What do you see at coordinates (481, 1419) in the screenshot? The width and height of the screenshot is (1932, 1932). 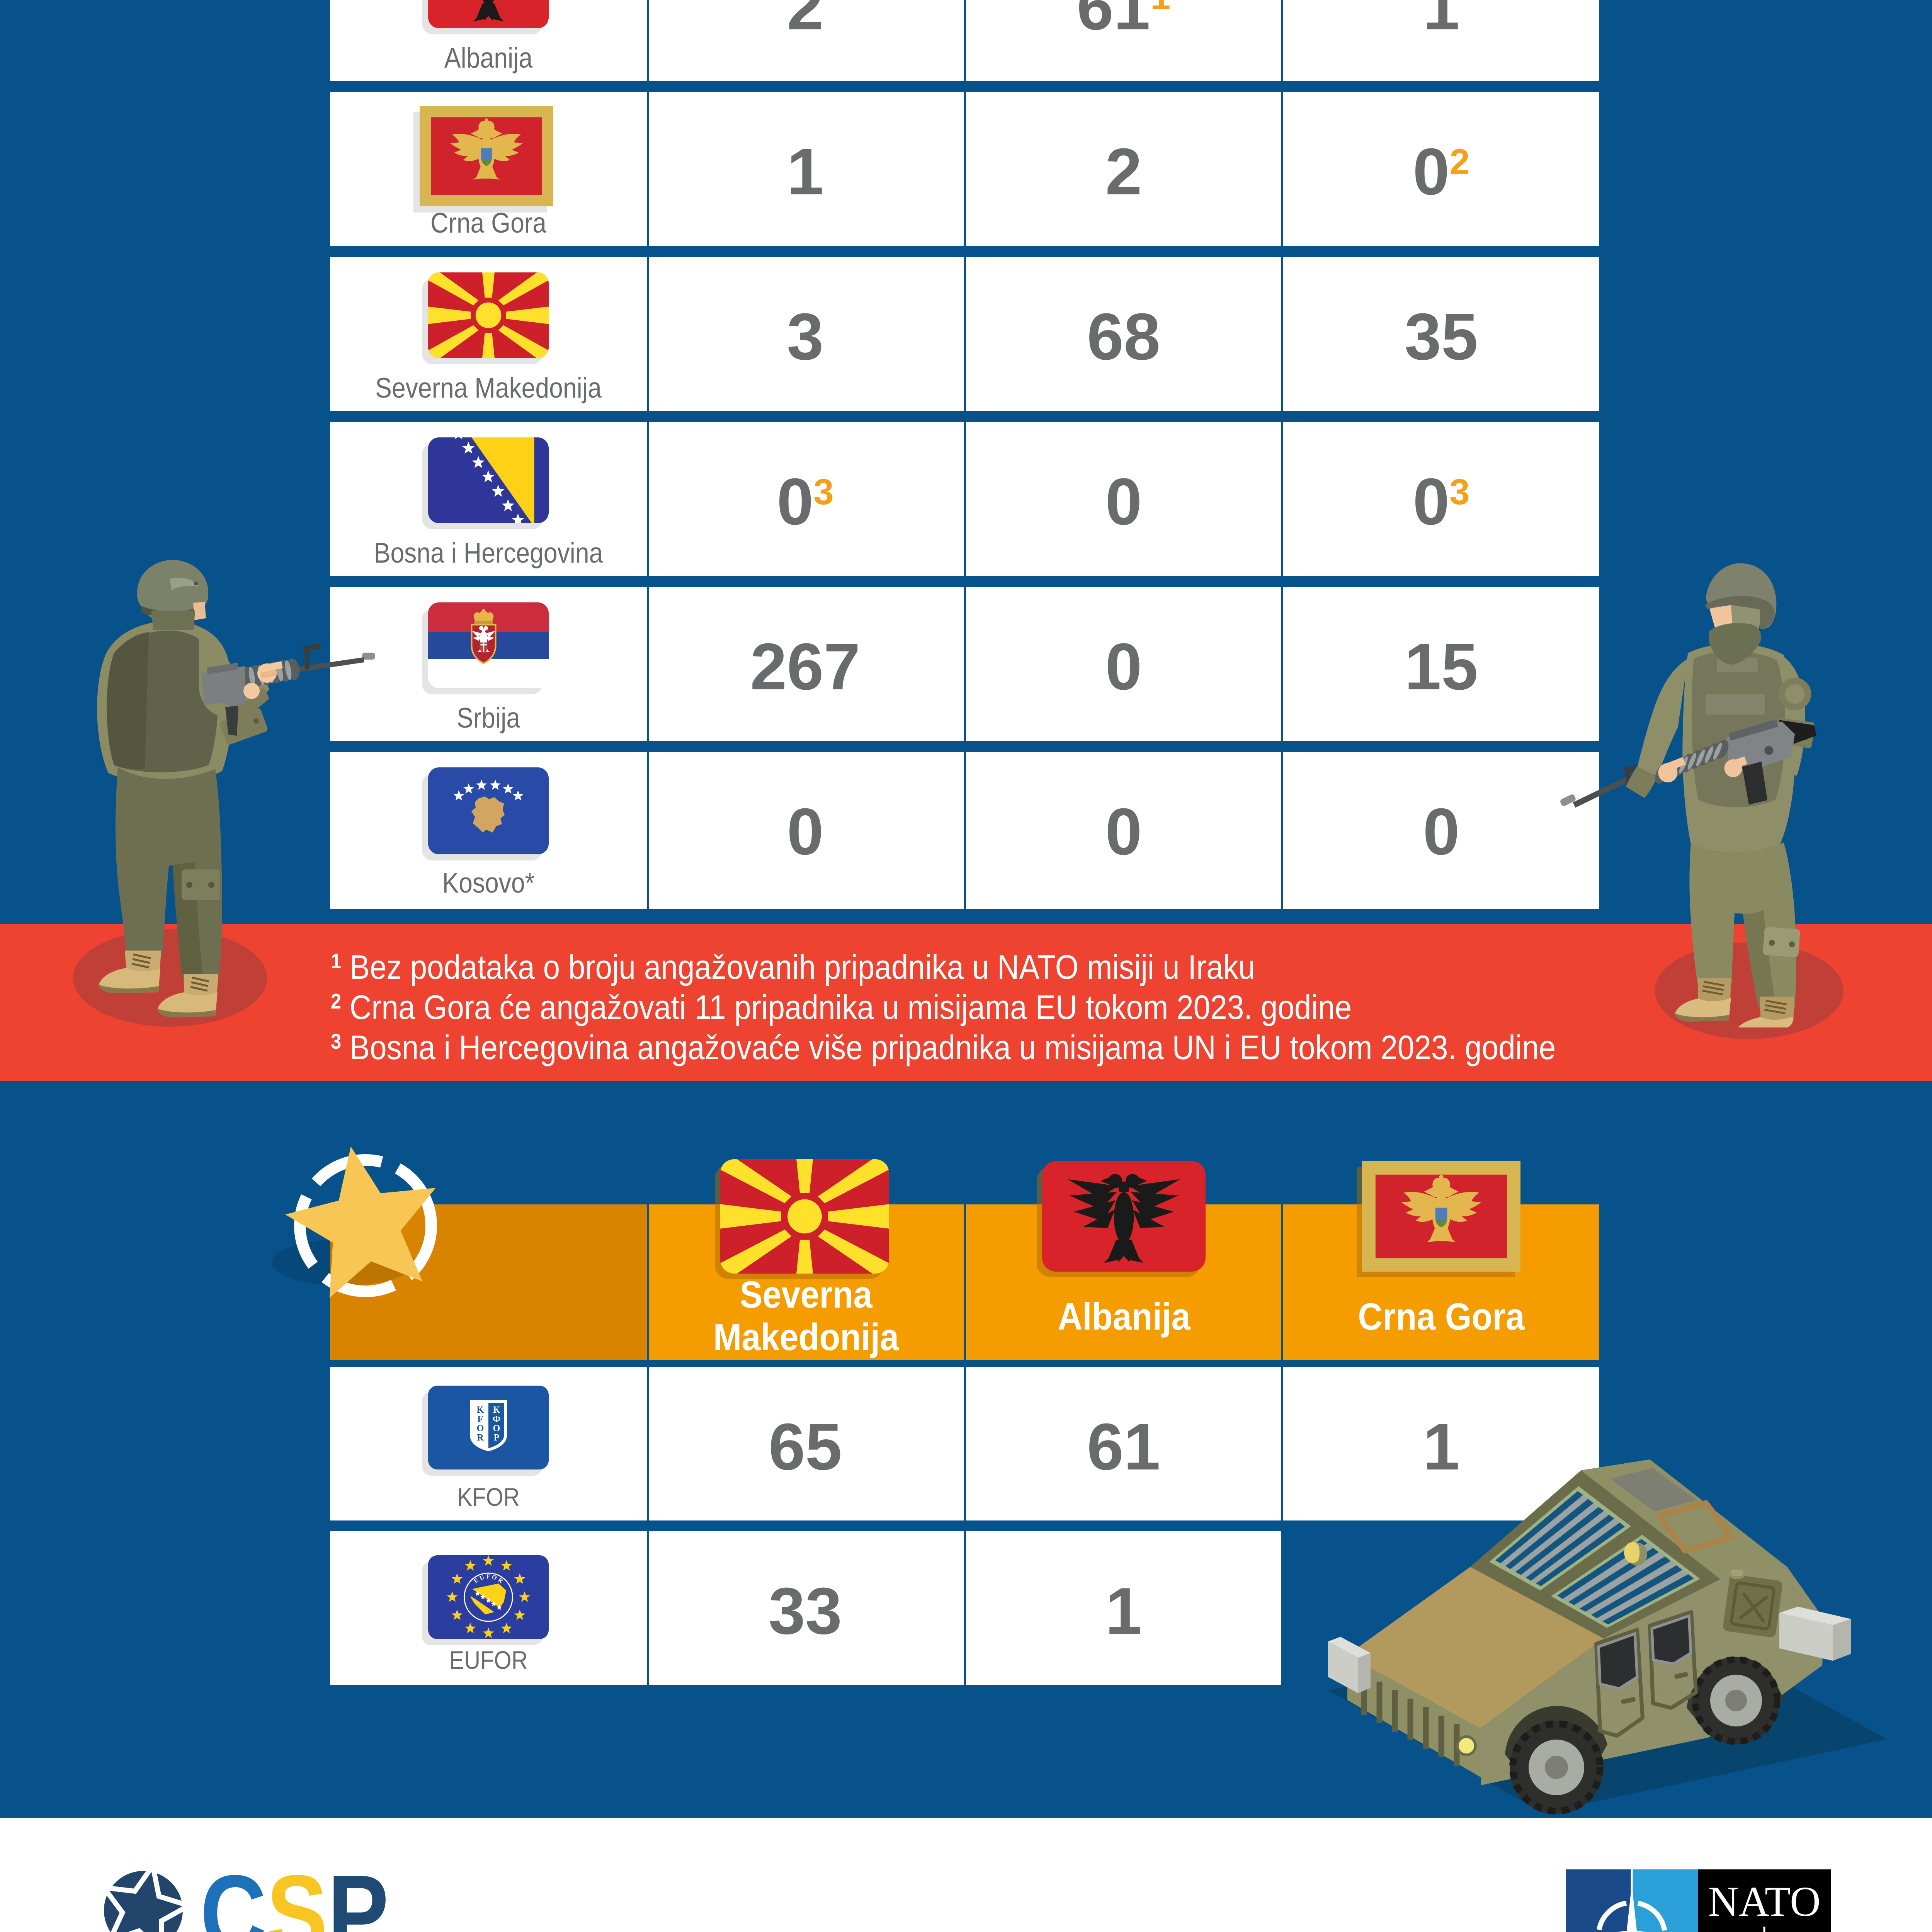 I see `svg-text: F` at bounding box center [481, 1419].